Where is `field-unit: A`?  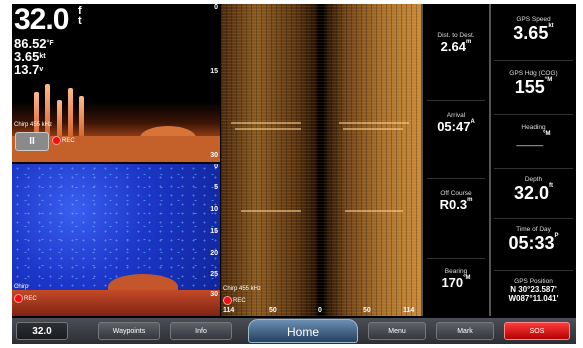 field-unit: A is located at coordinates (472, 122).